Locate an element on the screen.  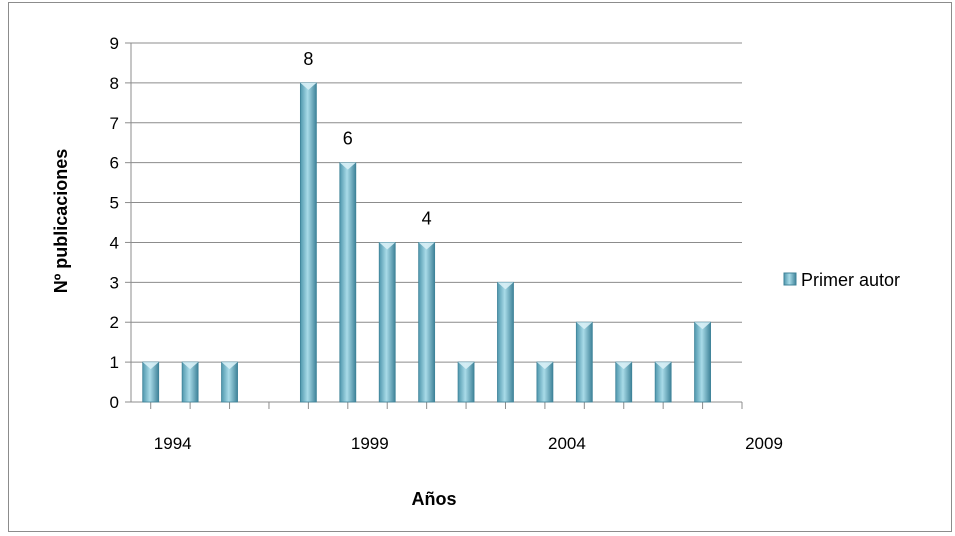
bar-body-2001 is located at coordinates (427, 322).